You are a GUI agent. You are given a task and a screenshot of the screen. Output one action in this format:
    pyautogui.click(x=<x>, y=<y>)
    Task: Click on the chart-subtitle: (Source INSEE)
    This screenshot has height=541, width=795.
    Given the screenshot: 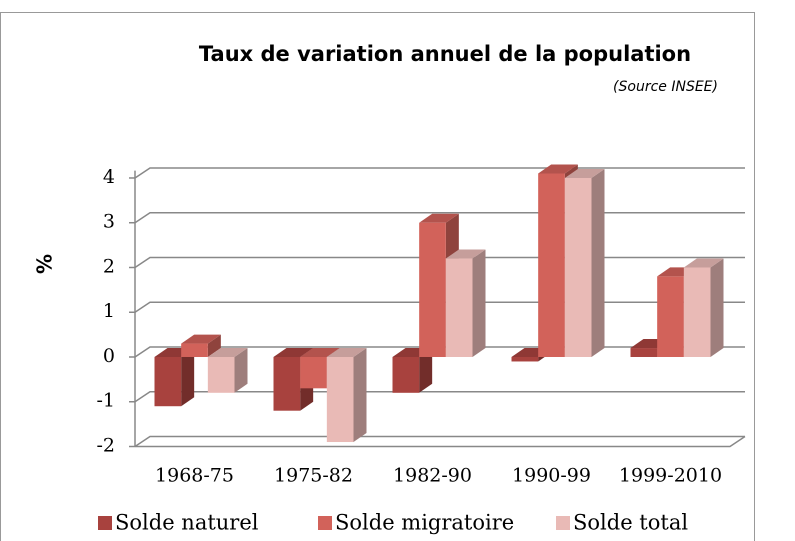 What is the action you would take?
    pyautogui.click(x=665, y=87)
    